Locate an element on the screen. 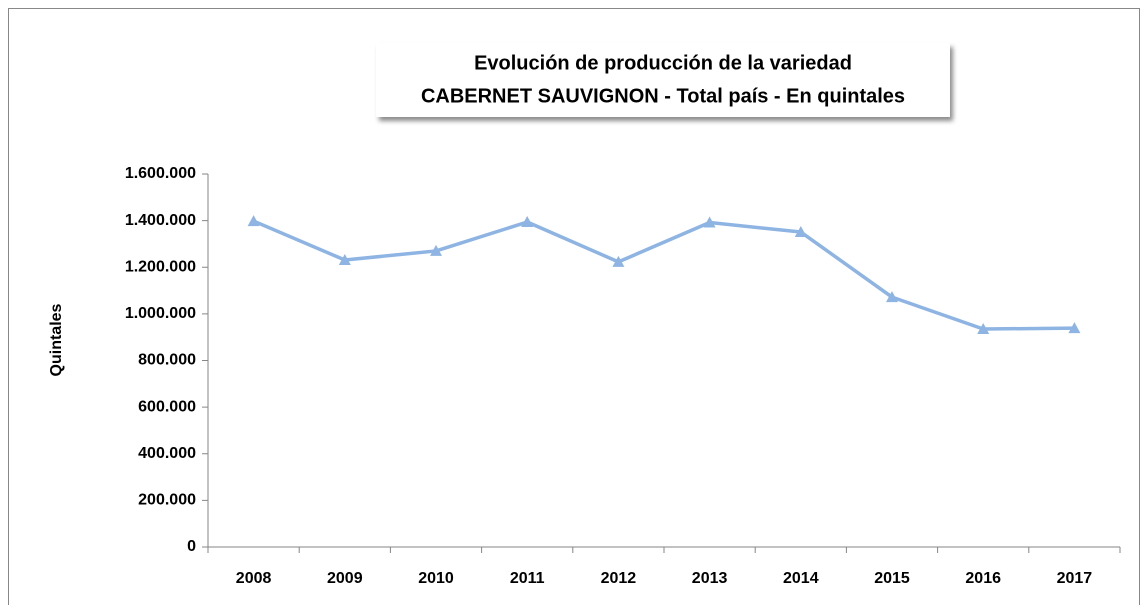 The width and height of the screenshot is (1148, 605). x-tick-label: 2012 is located at coordinates (619, 578).